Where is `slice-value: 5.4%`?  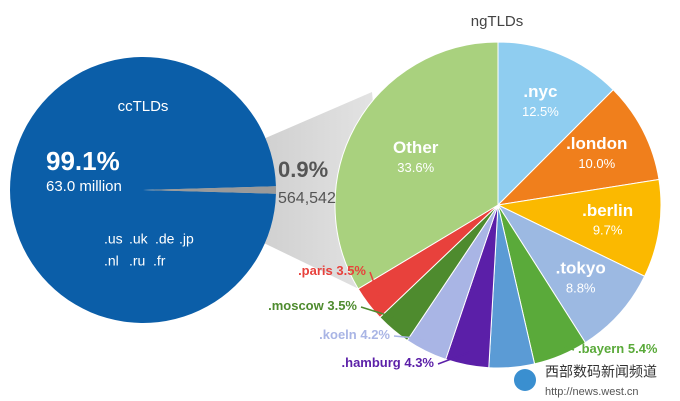
slice-value: 5.4% is located at coordinates (643, 348).